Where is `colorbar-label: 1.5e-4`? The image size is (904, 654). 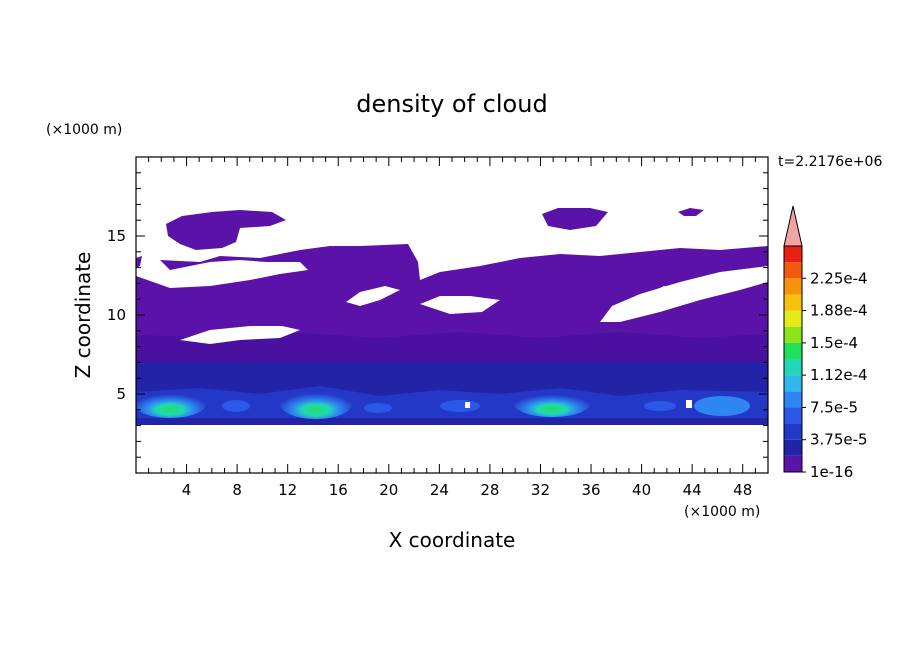 colorbar-label: 1.5e-4 is located at coordinates (834, 343).